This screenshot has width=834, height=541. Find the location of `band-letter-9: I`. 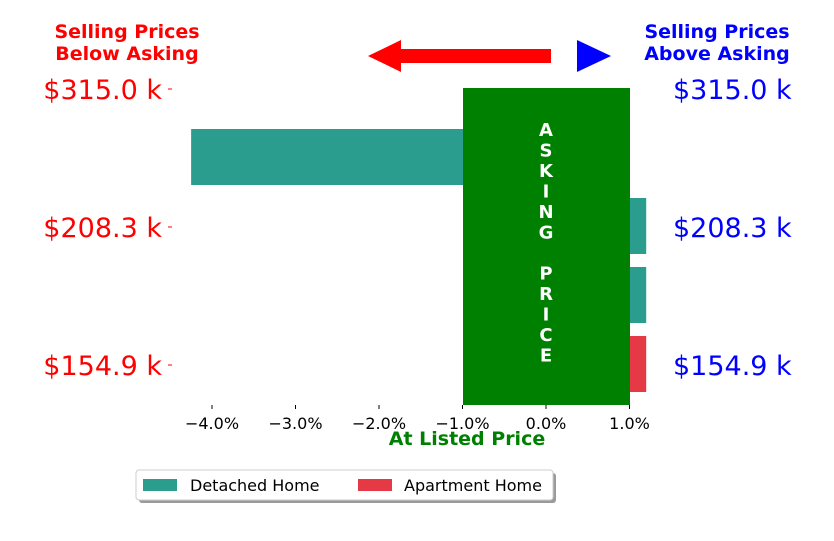

band-letter-9: I is located at coordinates (546, 315).